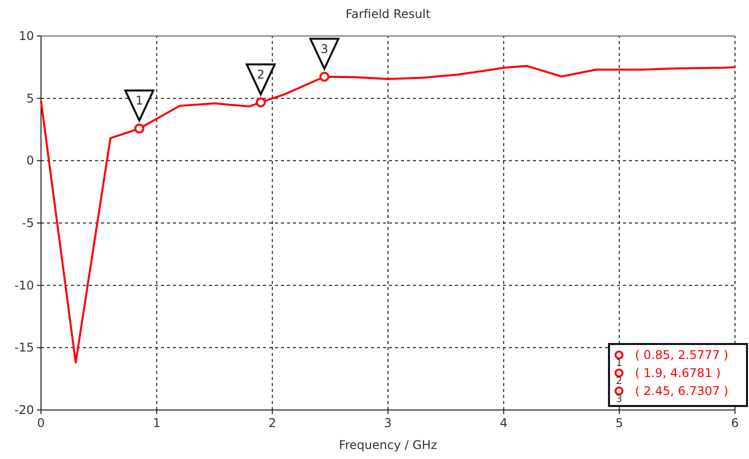  I want to click on text: 1, so click(619, 363).